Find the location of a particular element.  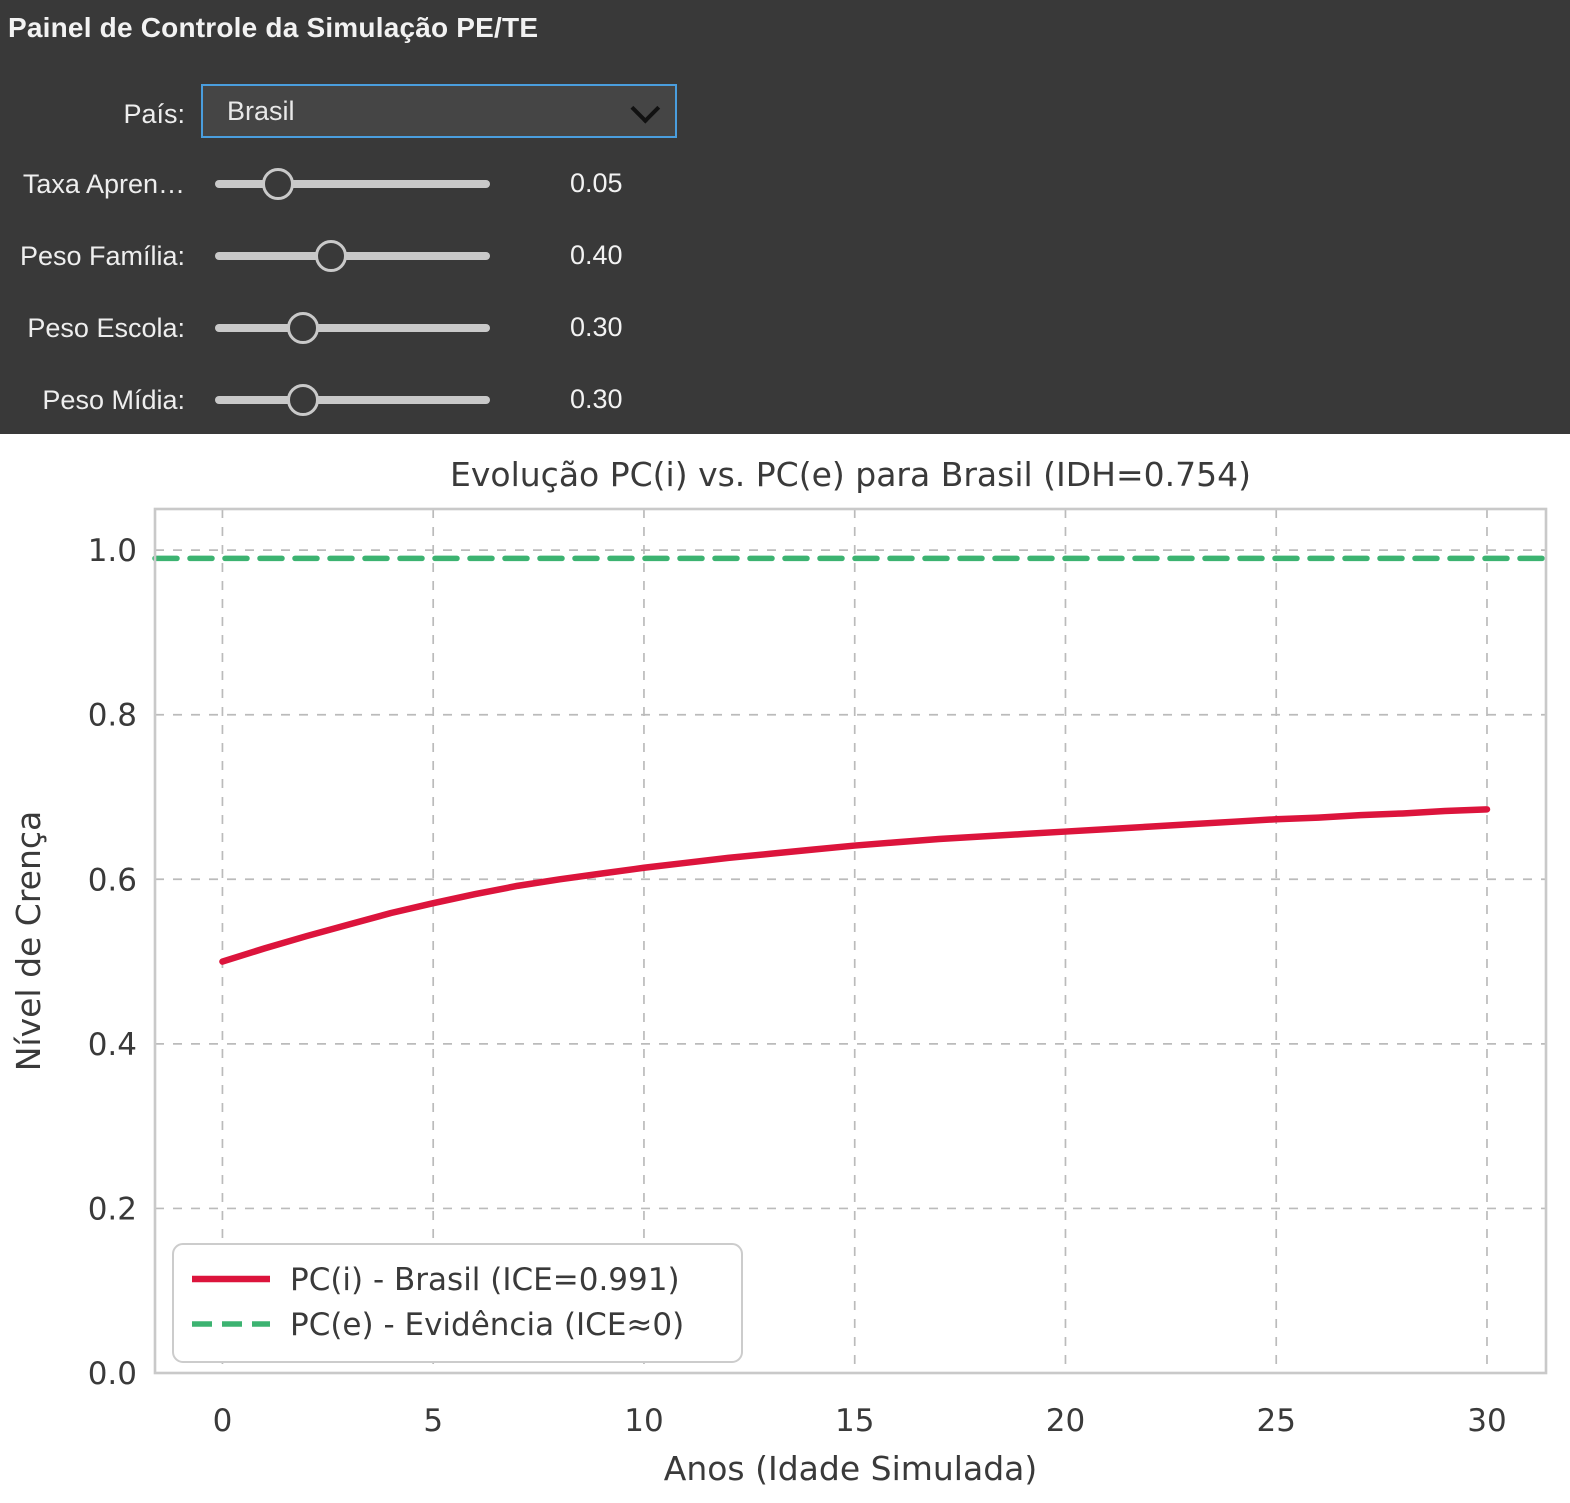

x-tick-label: 15 is located at coordinates (854, 1421).